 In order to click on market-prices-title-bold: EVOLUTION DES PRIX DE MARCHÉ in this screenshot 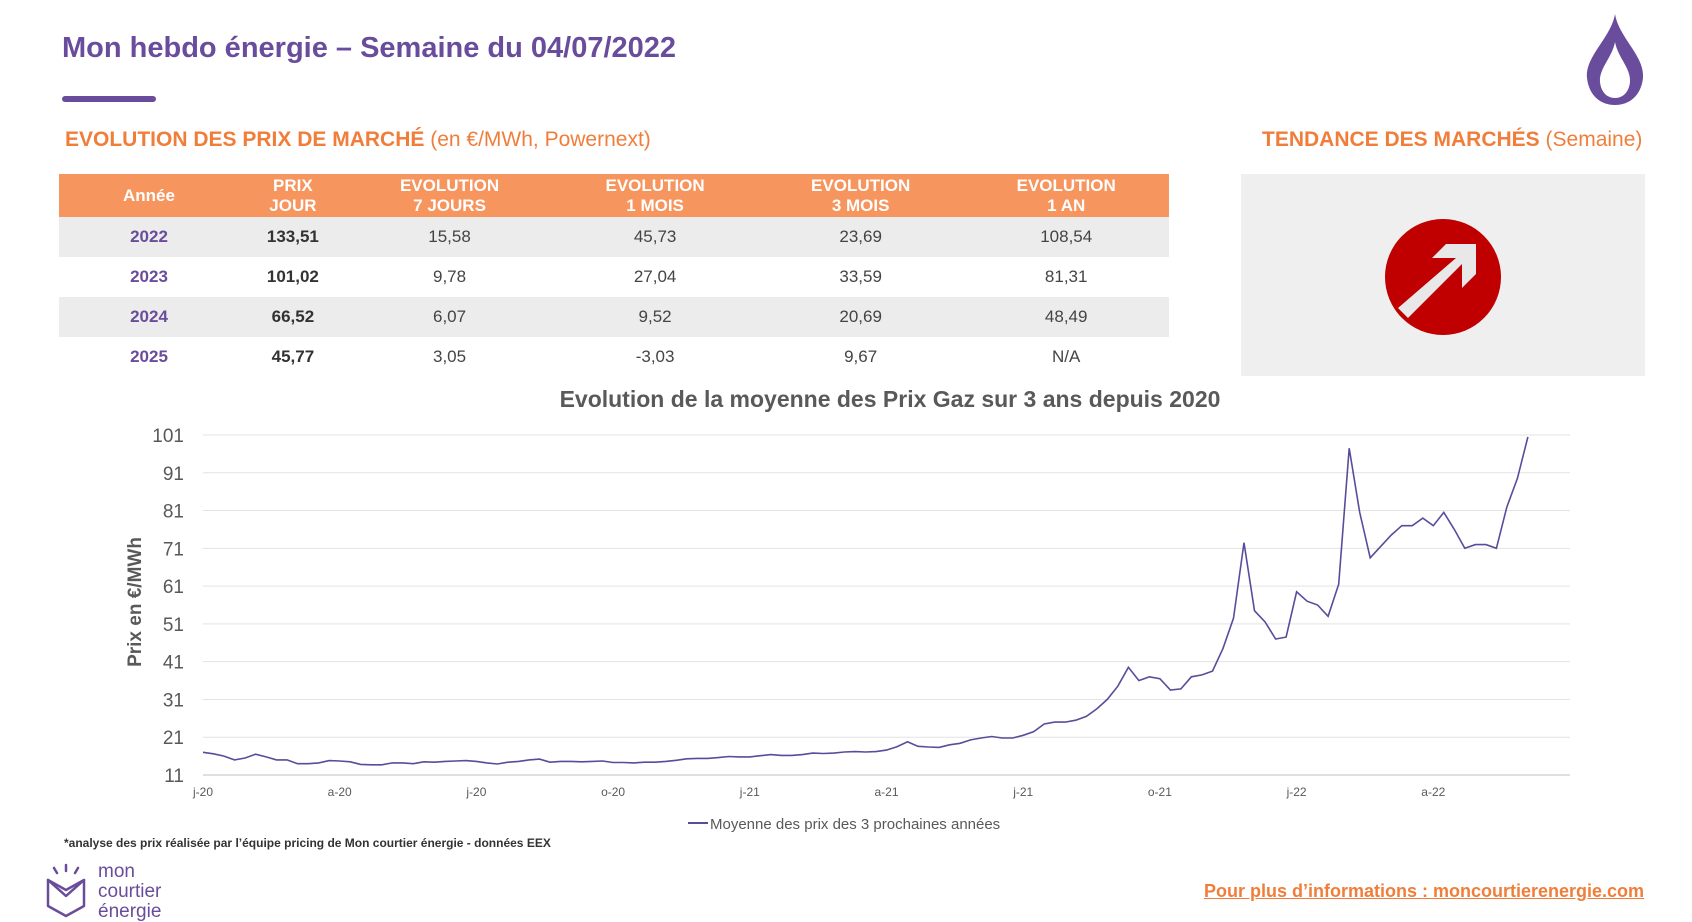, I will do `click(245, 139)`.